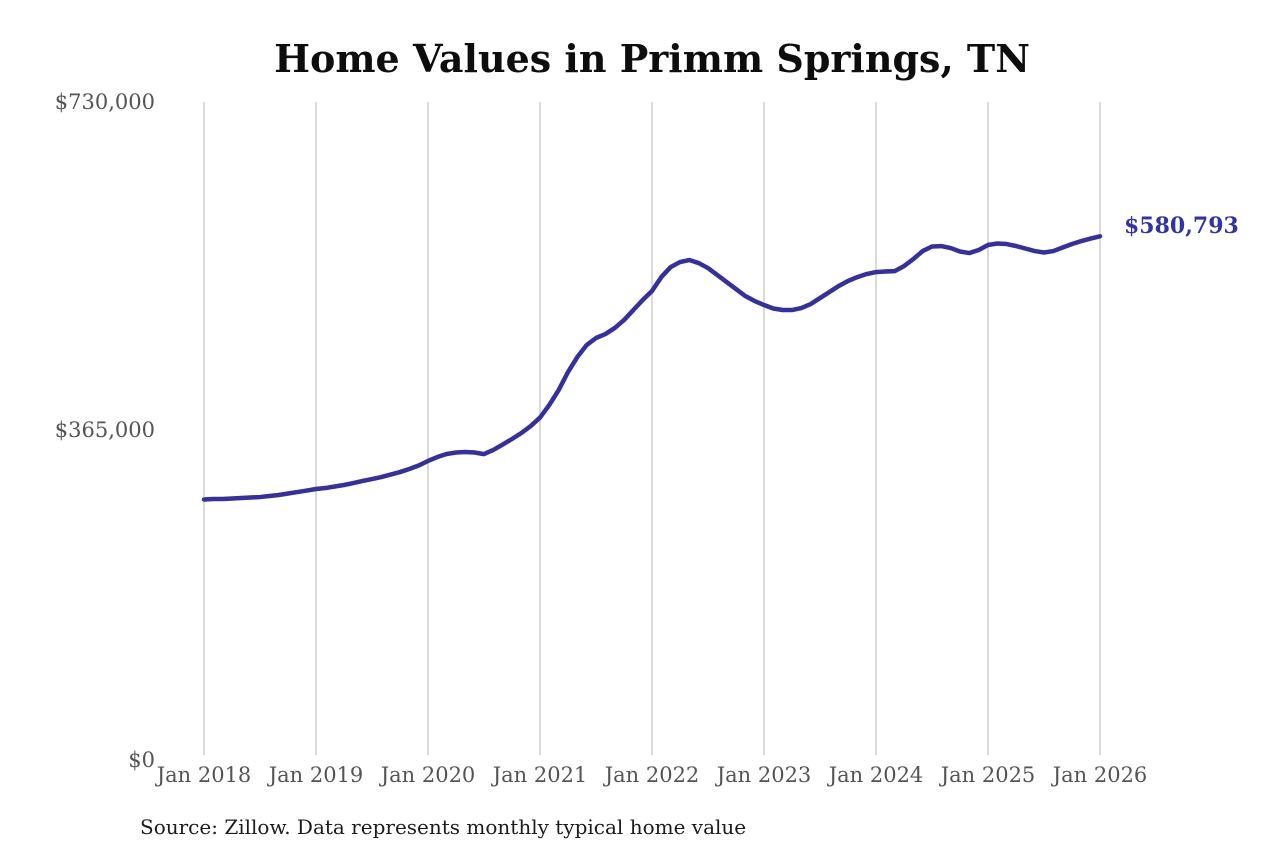 Image resolution: width=1280 pixels, height=853 pixels. What do you see at coordinates (652, 775) in the screenshot?
I see `x-axis-tick-jan-2022: Jan 2022` at bounding box center [652, 775].